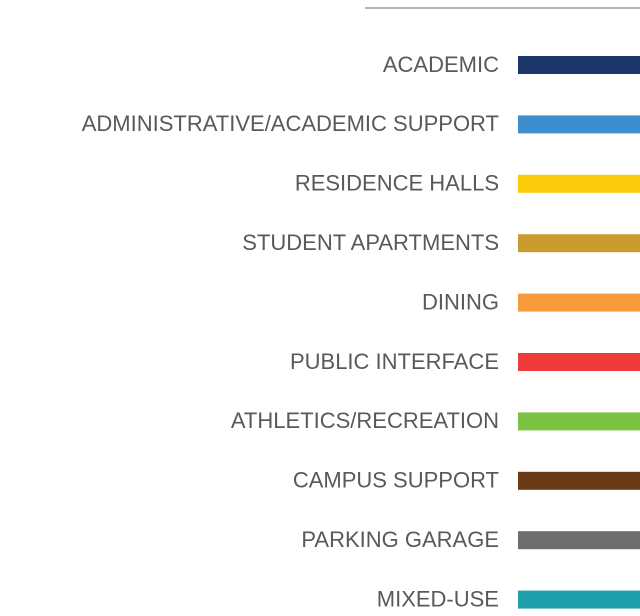  I want to click on legend-label: PARKING GARAGE, so click(400, 539).